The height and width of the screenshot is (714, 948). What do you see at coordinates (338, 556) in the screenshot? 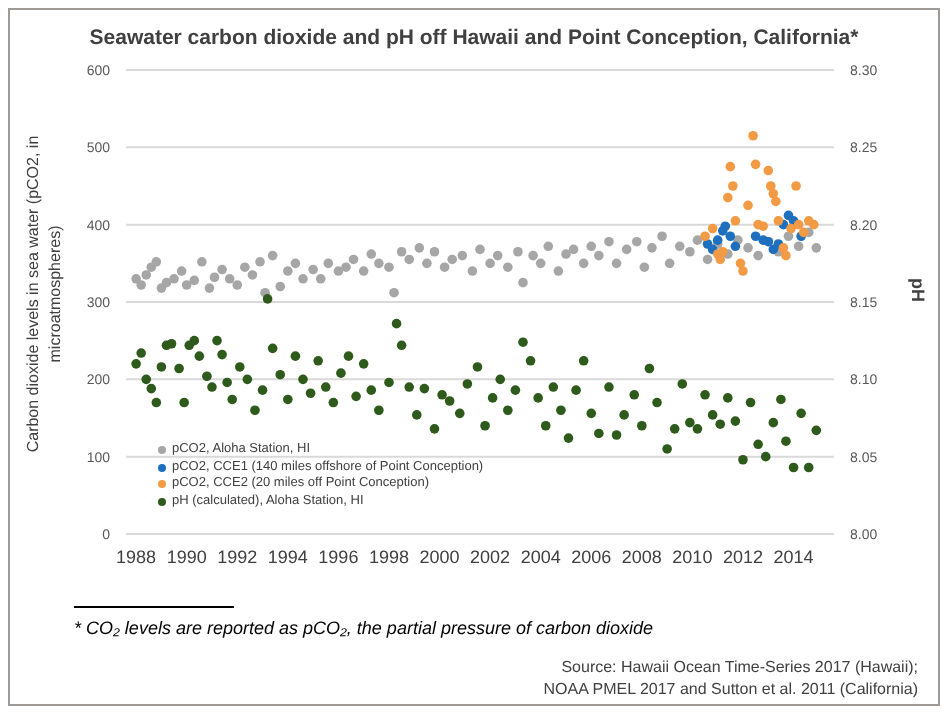
I see `x-tick-label: 1996` at bounding box center [338, 556].